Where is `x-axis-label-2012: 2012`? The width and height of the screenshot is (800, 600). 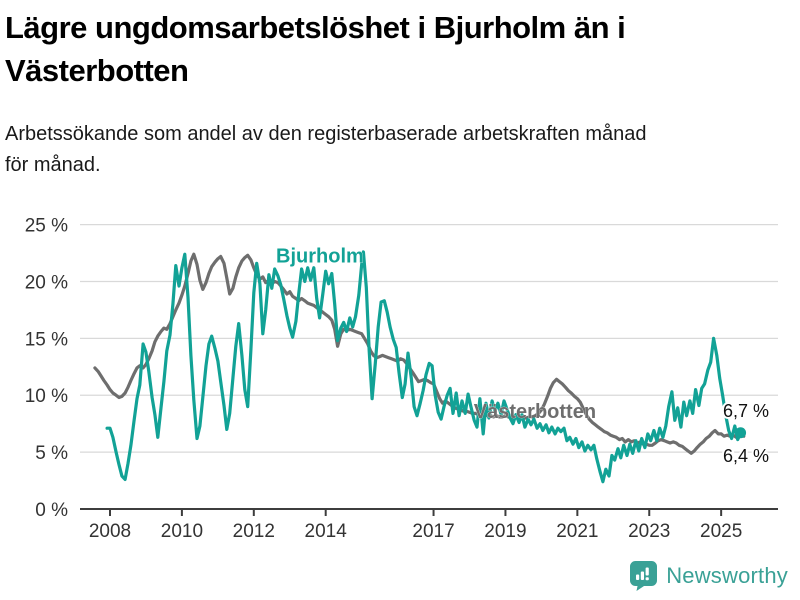 x-axis-label-2012: 2012 is located at coordinates (254, 531).